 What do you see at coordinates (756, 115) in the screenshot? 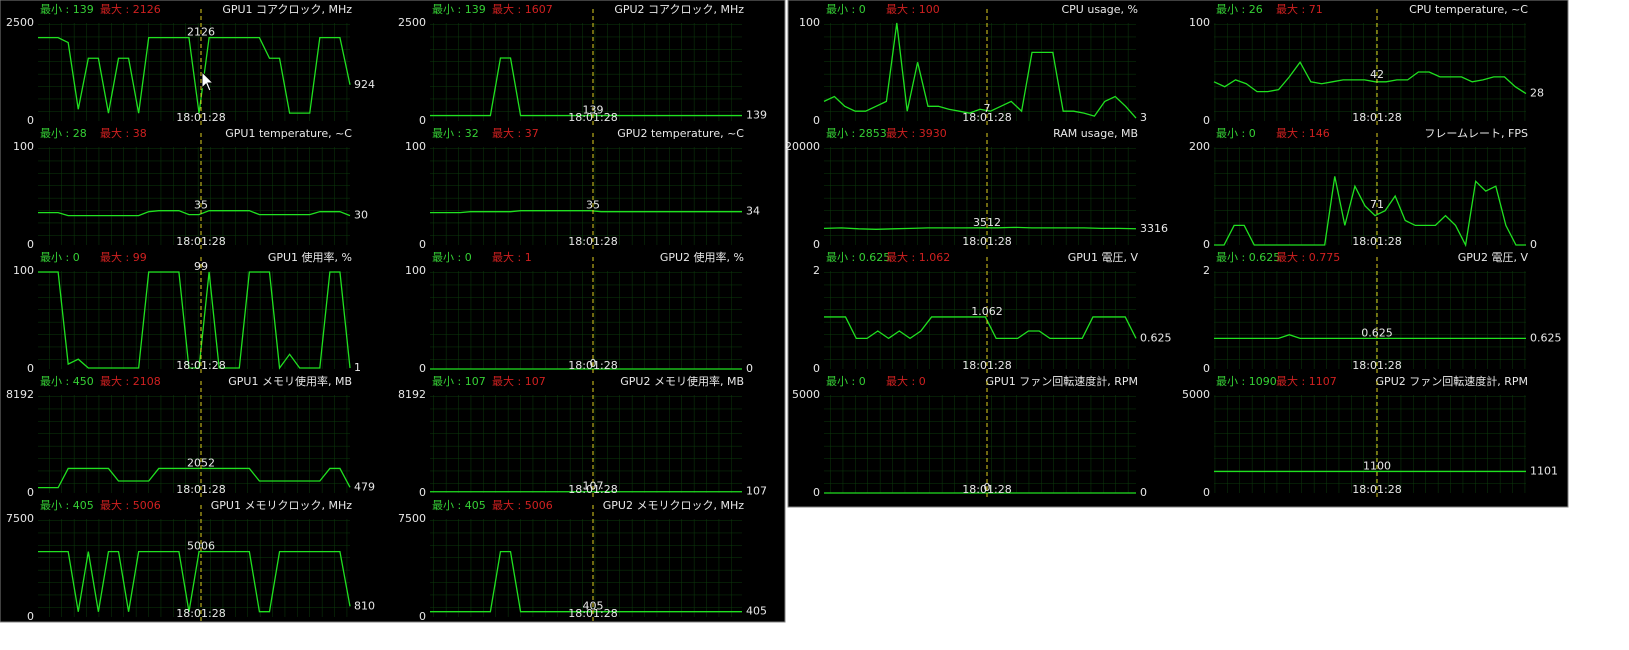
I see `current-value: 139` at bounding box center [756, 115].